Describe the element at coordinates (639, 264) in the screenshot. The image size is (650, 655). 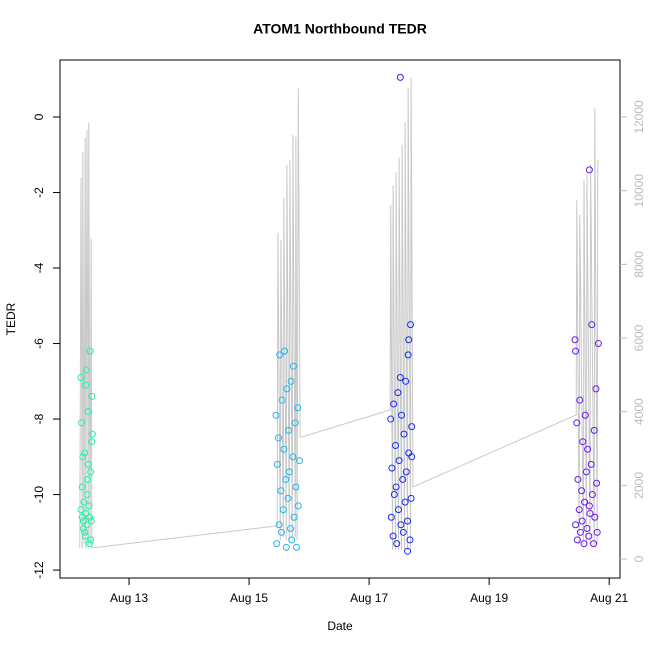
I see `y2-tick-label: 8000` at that location.